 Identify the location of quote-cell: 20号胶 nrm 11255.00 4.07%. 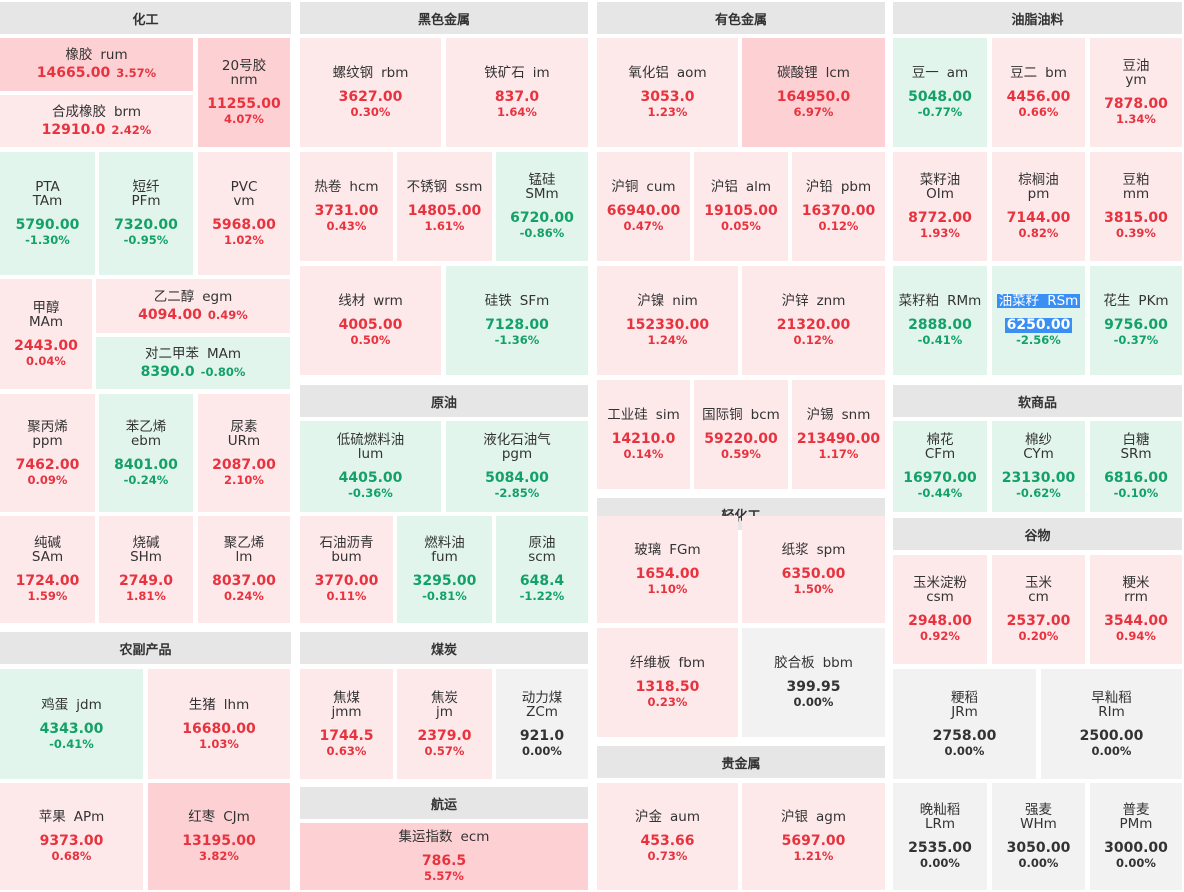
(244, 92).